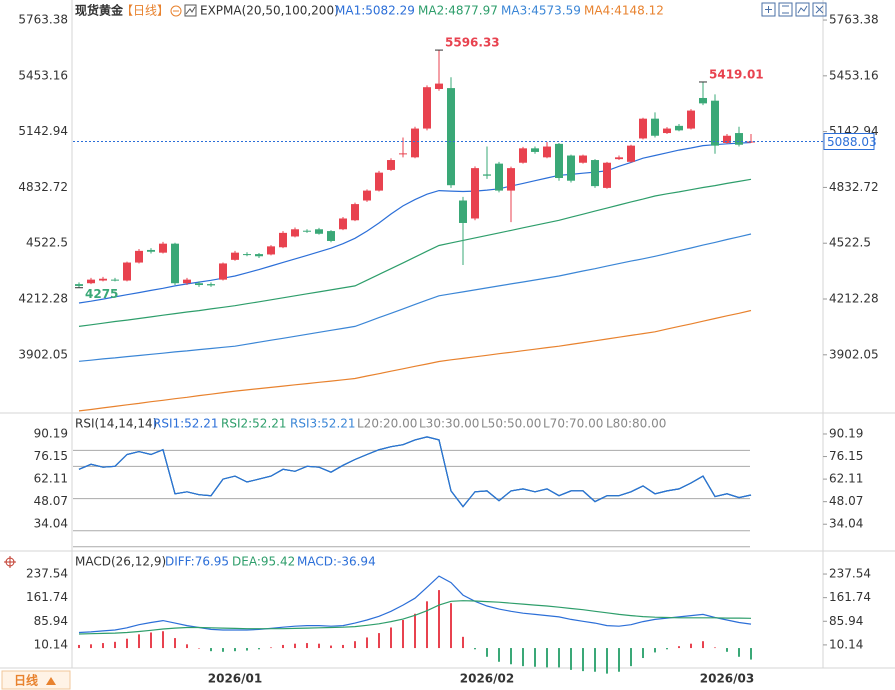  What do you see at coordinates (846, 501) in the screenshot?
I see `y-tick-label-right: 48.07` at bounding box center [846, 501].